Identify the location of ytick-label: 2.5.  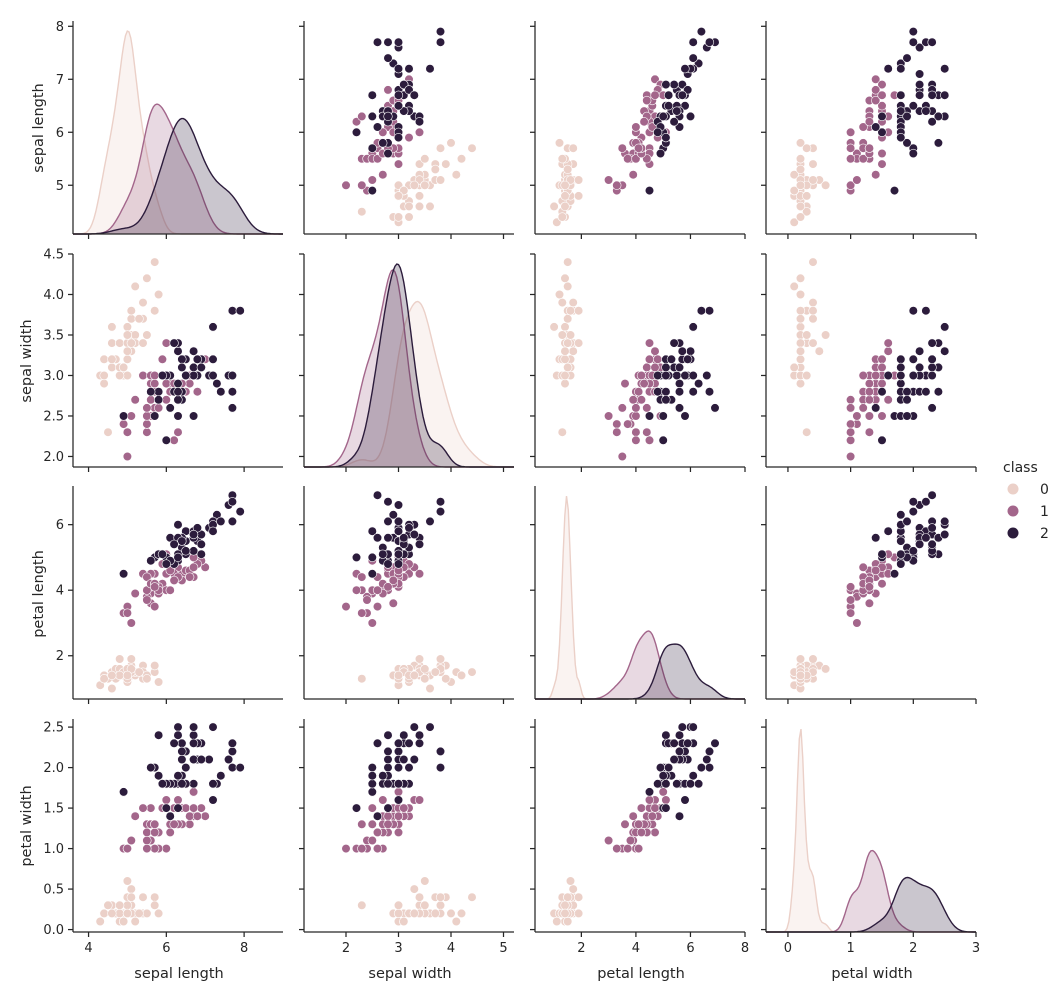
(53, 416).